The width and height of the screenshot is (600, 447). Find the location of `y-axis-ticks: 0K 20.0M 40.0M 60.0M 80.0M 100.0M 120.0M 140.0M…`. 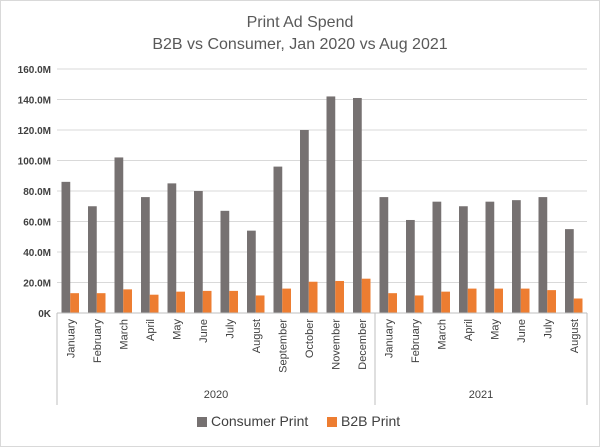

y-axis-ticks: 0K 20.0M 40.0M 60.0M 80.0M 100.0M 120.0M 140.0M… is located at coordinates (35, 192).